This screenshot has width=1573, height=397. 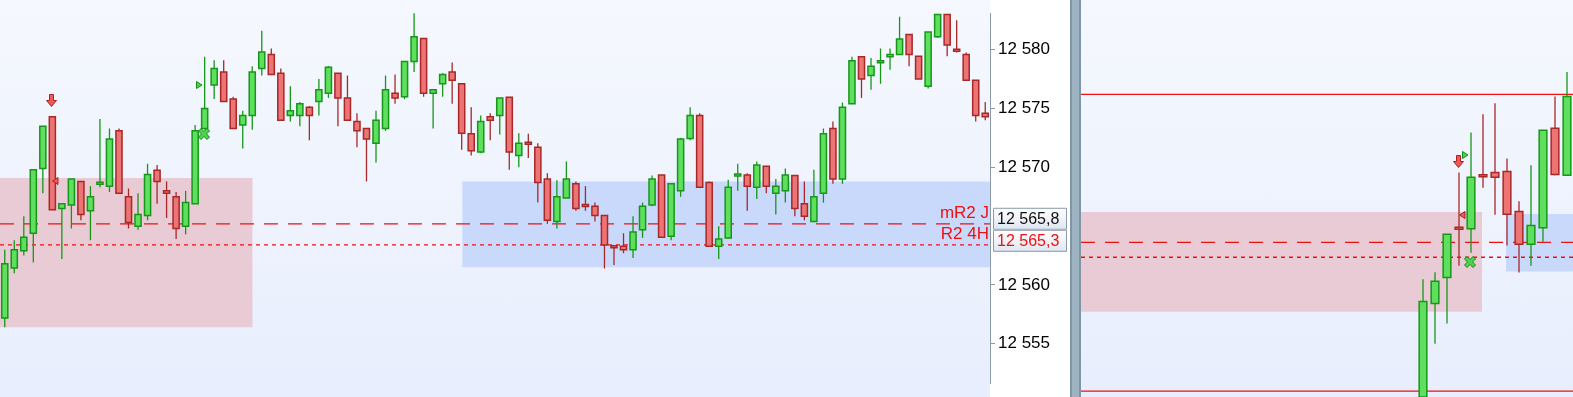 What do you see at coordinates (1024, 343) in the screenshot?
I see `y-tick-label: 12 555` at bounding box center [1024, 343].